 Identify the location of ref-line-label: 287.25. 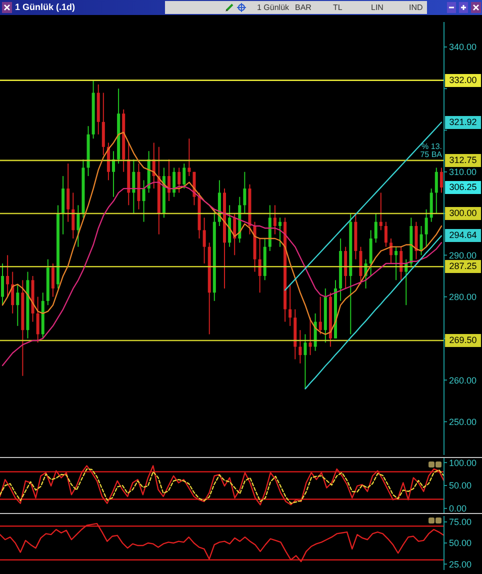
(463, 267).